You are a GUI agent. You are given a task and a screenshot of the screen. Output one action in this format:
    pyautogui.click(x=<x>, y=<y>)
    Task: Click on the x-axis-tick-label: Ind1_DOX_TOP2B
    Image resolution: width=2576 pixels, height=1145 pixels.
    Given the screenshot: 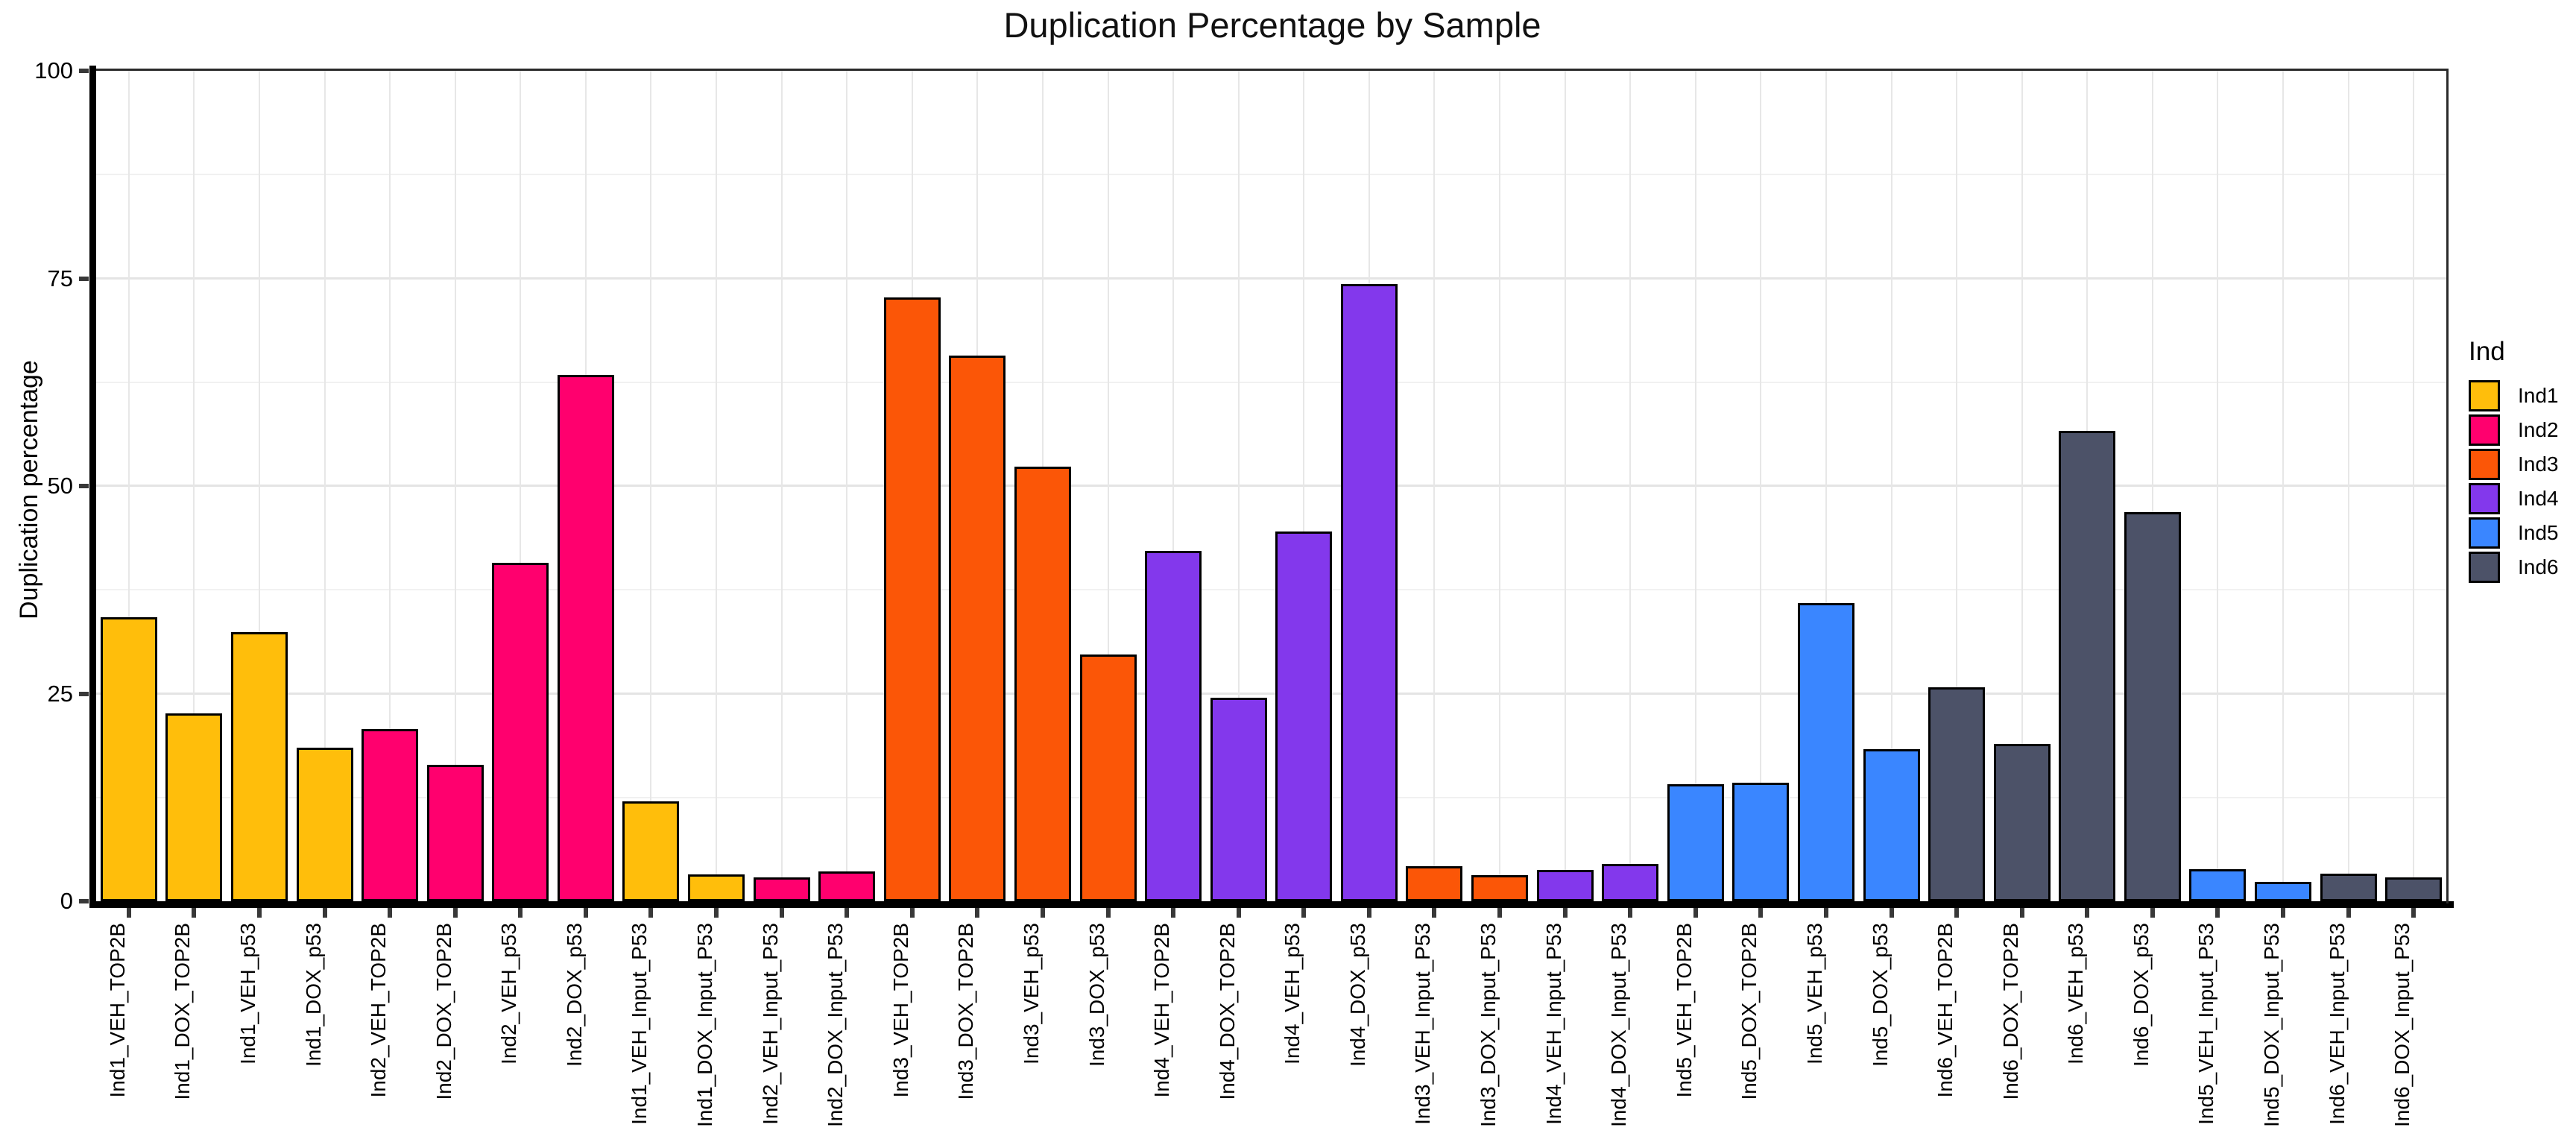 What is the action you would take?
    pyautogui.click(x=183, y=1011)
    